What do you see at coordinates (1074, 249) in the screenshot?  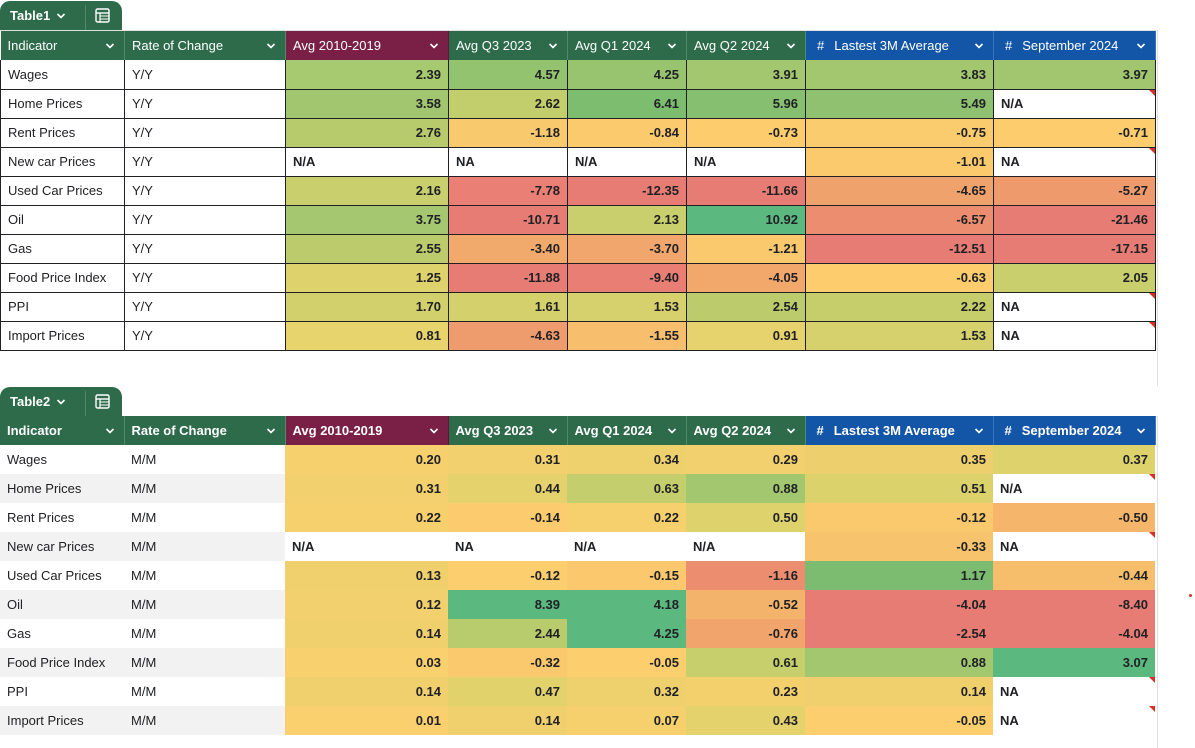 I see `value-cell: -17.15` at bounding box center [1074, 249].